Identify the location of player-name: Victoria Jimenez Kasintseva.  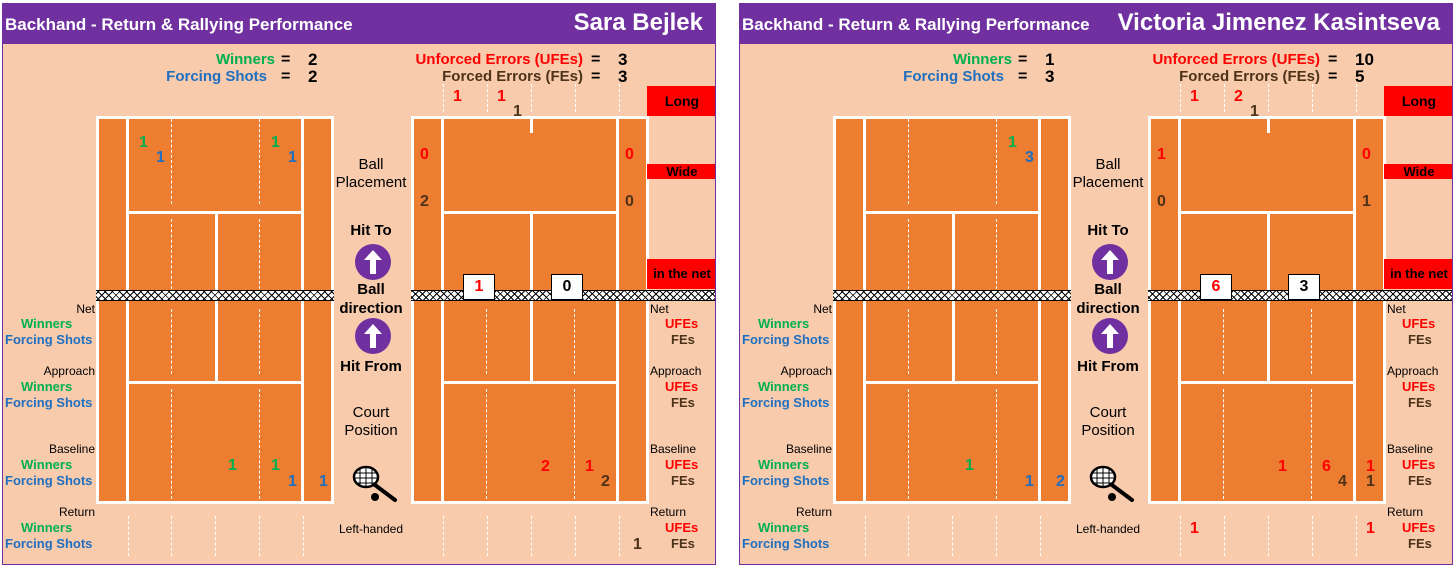
(1278, 22).